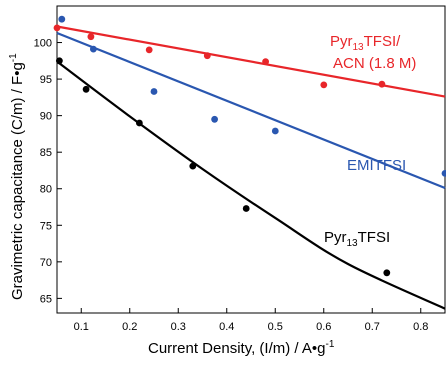 Image resolution: width=446 pixels, height=369 pixels. Describe the element at coordinates (241, 348) in the screenshot. I see `x-axis-title: Current Density, (I/m) / A•g-1` at that location.